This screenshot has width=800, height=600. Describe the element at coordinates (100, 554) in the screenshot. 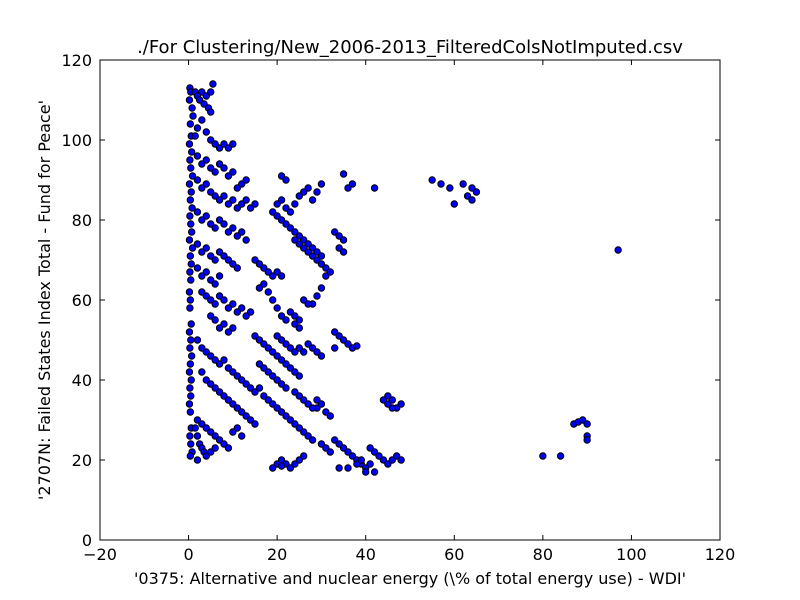

I see `x-tick-label: −20` at that location.